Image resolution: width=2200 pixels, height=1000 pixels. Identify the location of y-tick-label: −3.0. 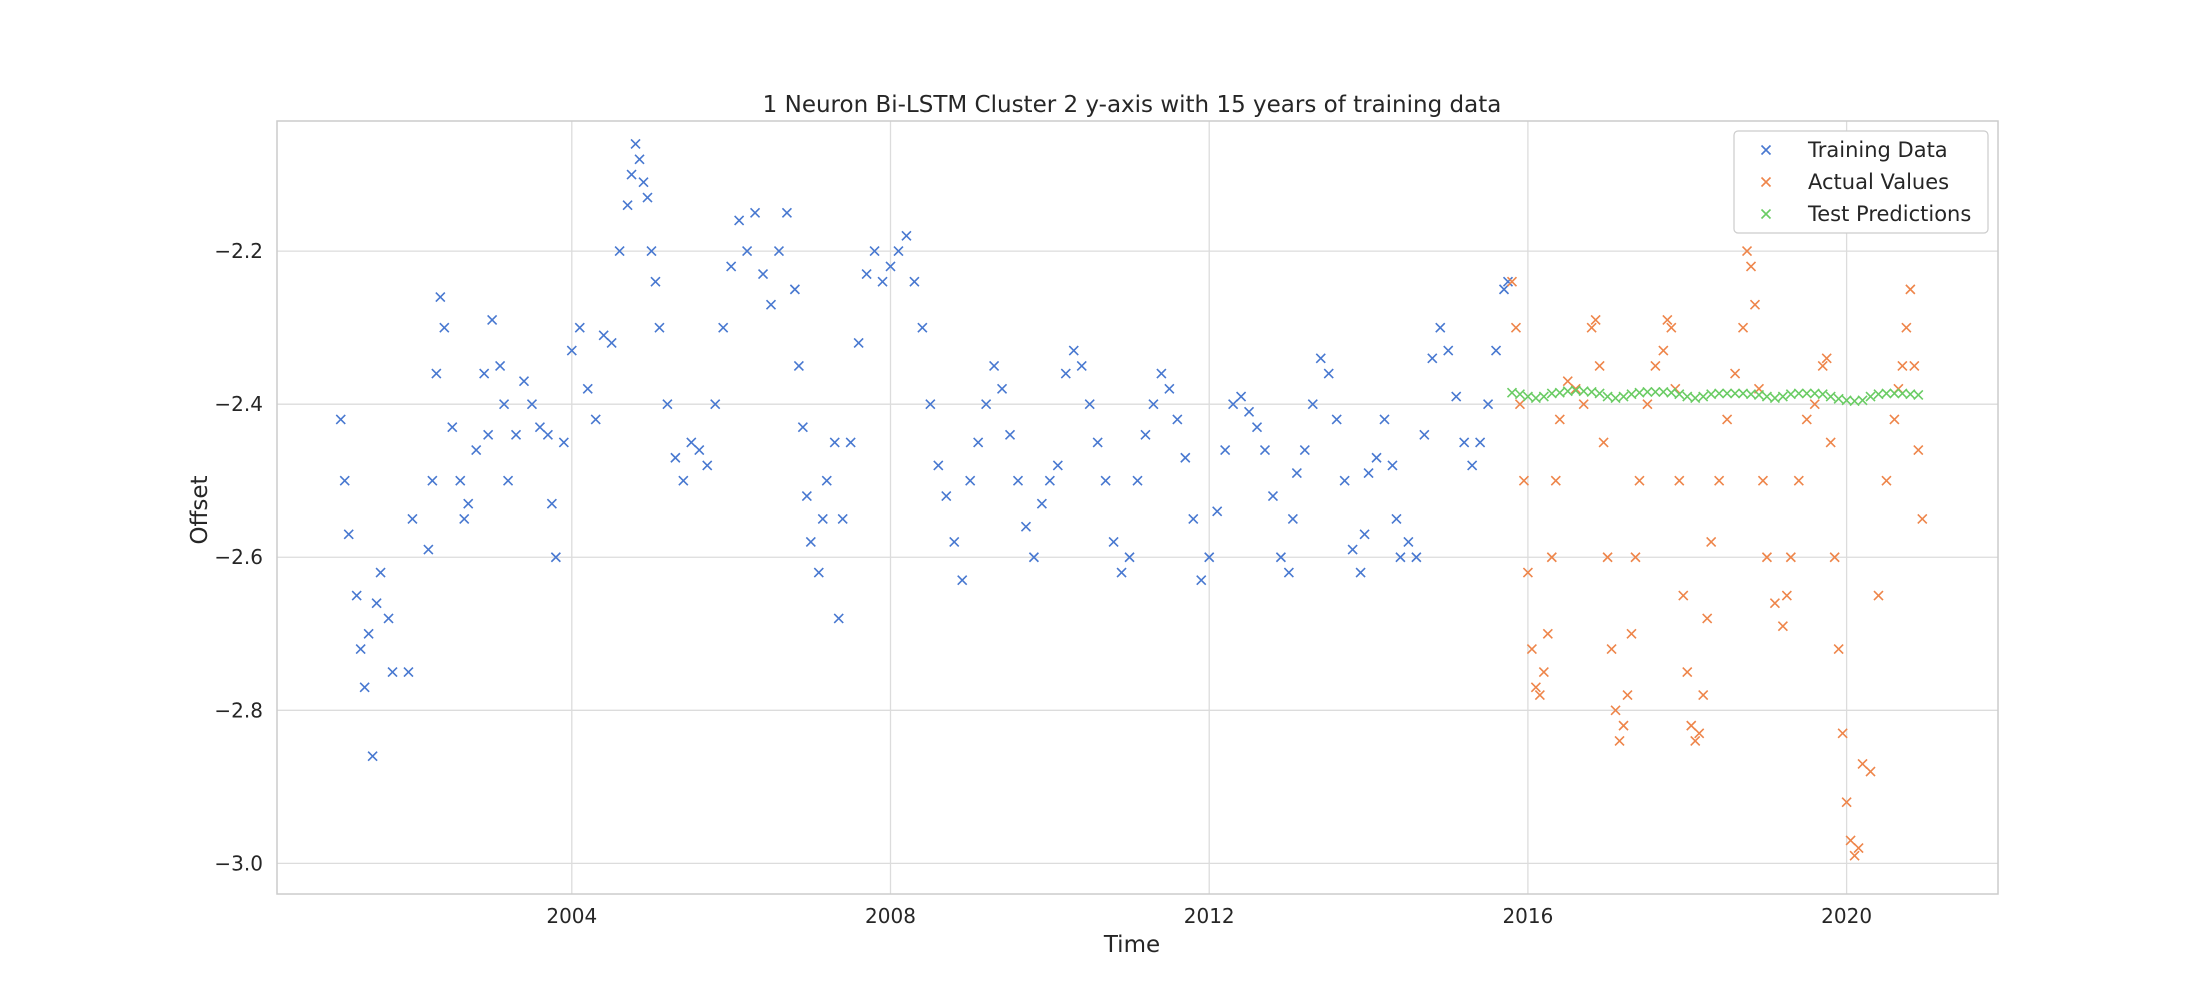
(238, 863).